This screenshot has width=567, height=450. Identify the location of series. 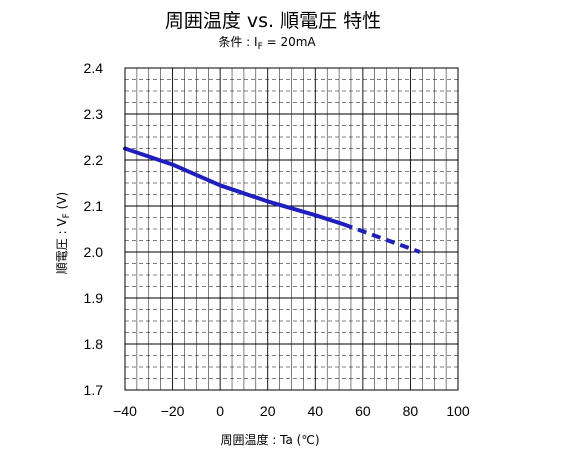
(272, 200).